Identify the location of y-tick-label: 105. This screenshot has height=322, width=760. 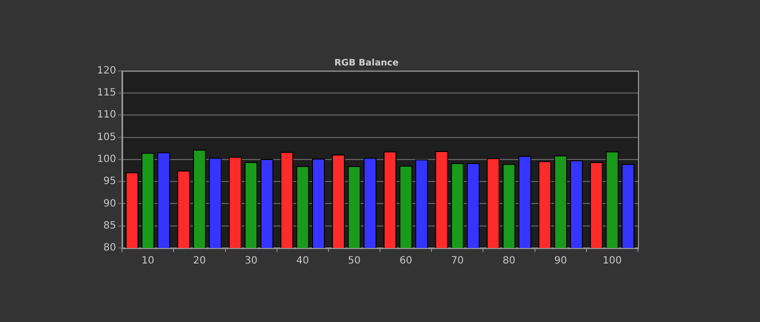
(106, 137).